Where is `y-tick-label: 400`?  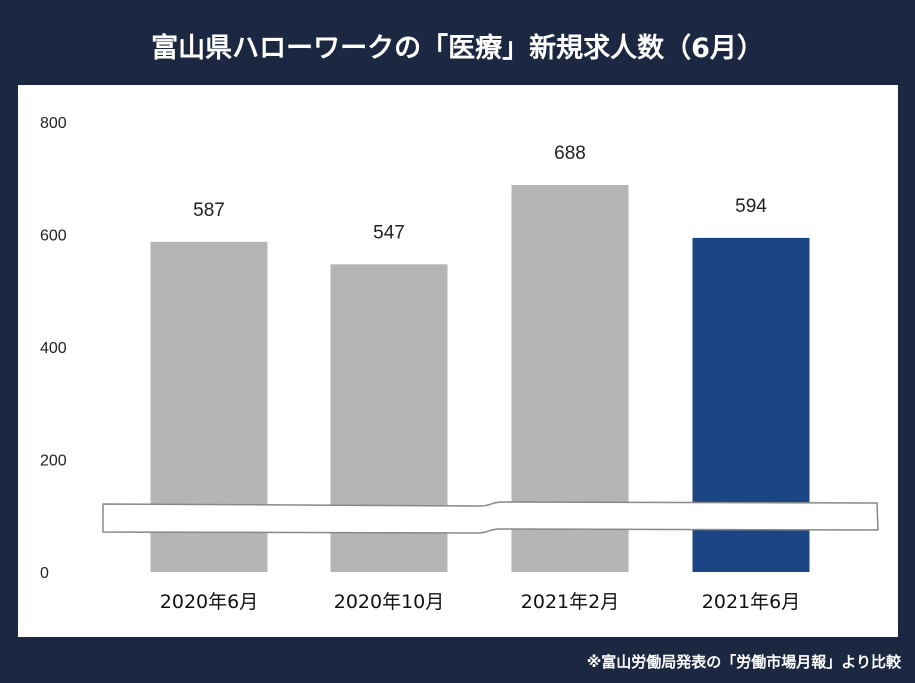
y-tick-label: 400 is located at coordinates (53, 348).